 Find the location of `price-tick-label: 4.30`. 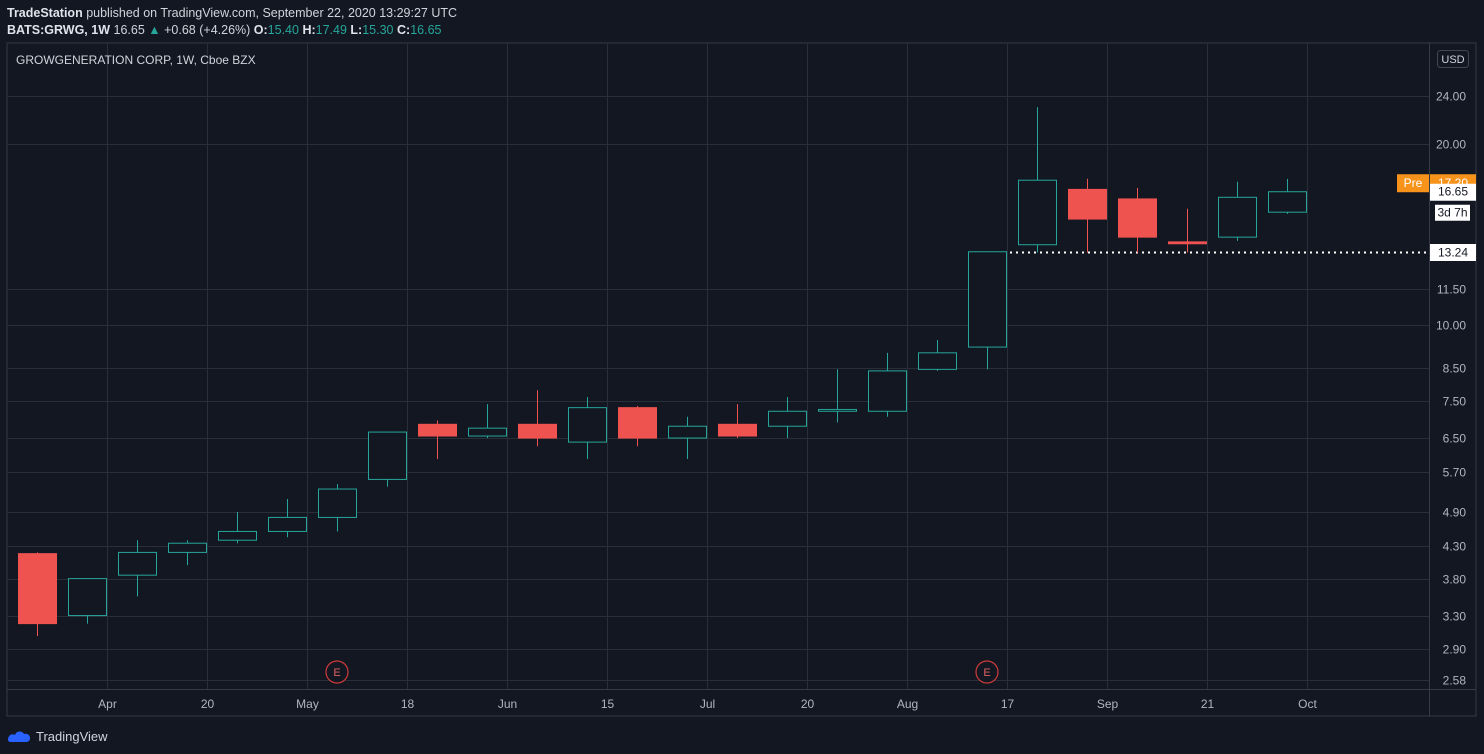

price-tick-label: 4.30 is located at coordinates (1455, 547).